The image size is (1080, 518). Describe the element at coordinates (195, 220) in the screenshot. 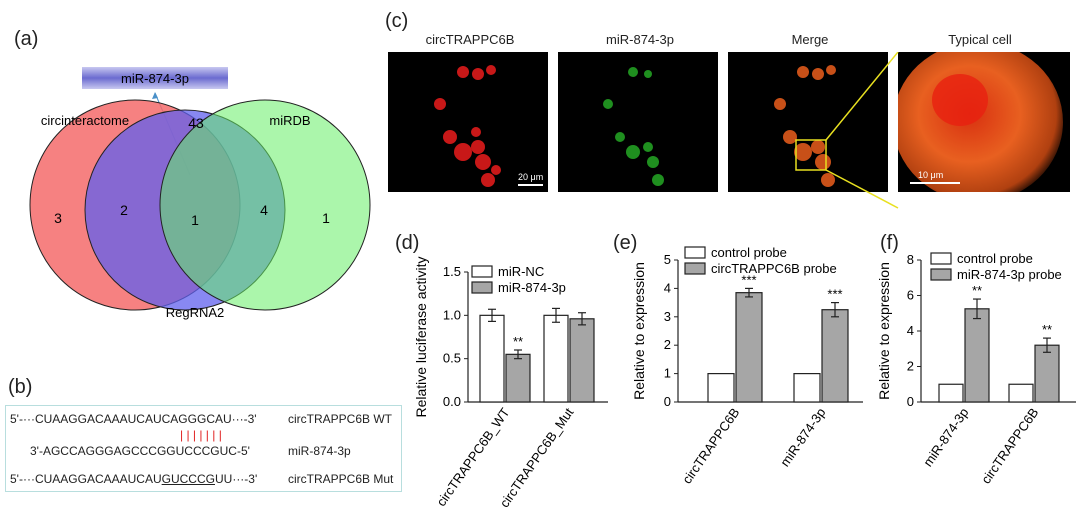

I see `venn-count-center: 1` at that location.